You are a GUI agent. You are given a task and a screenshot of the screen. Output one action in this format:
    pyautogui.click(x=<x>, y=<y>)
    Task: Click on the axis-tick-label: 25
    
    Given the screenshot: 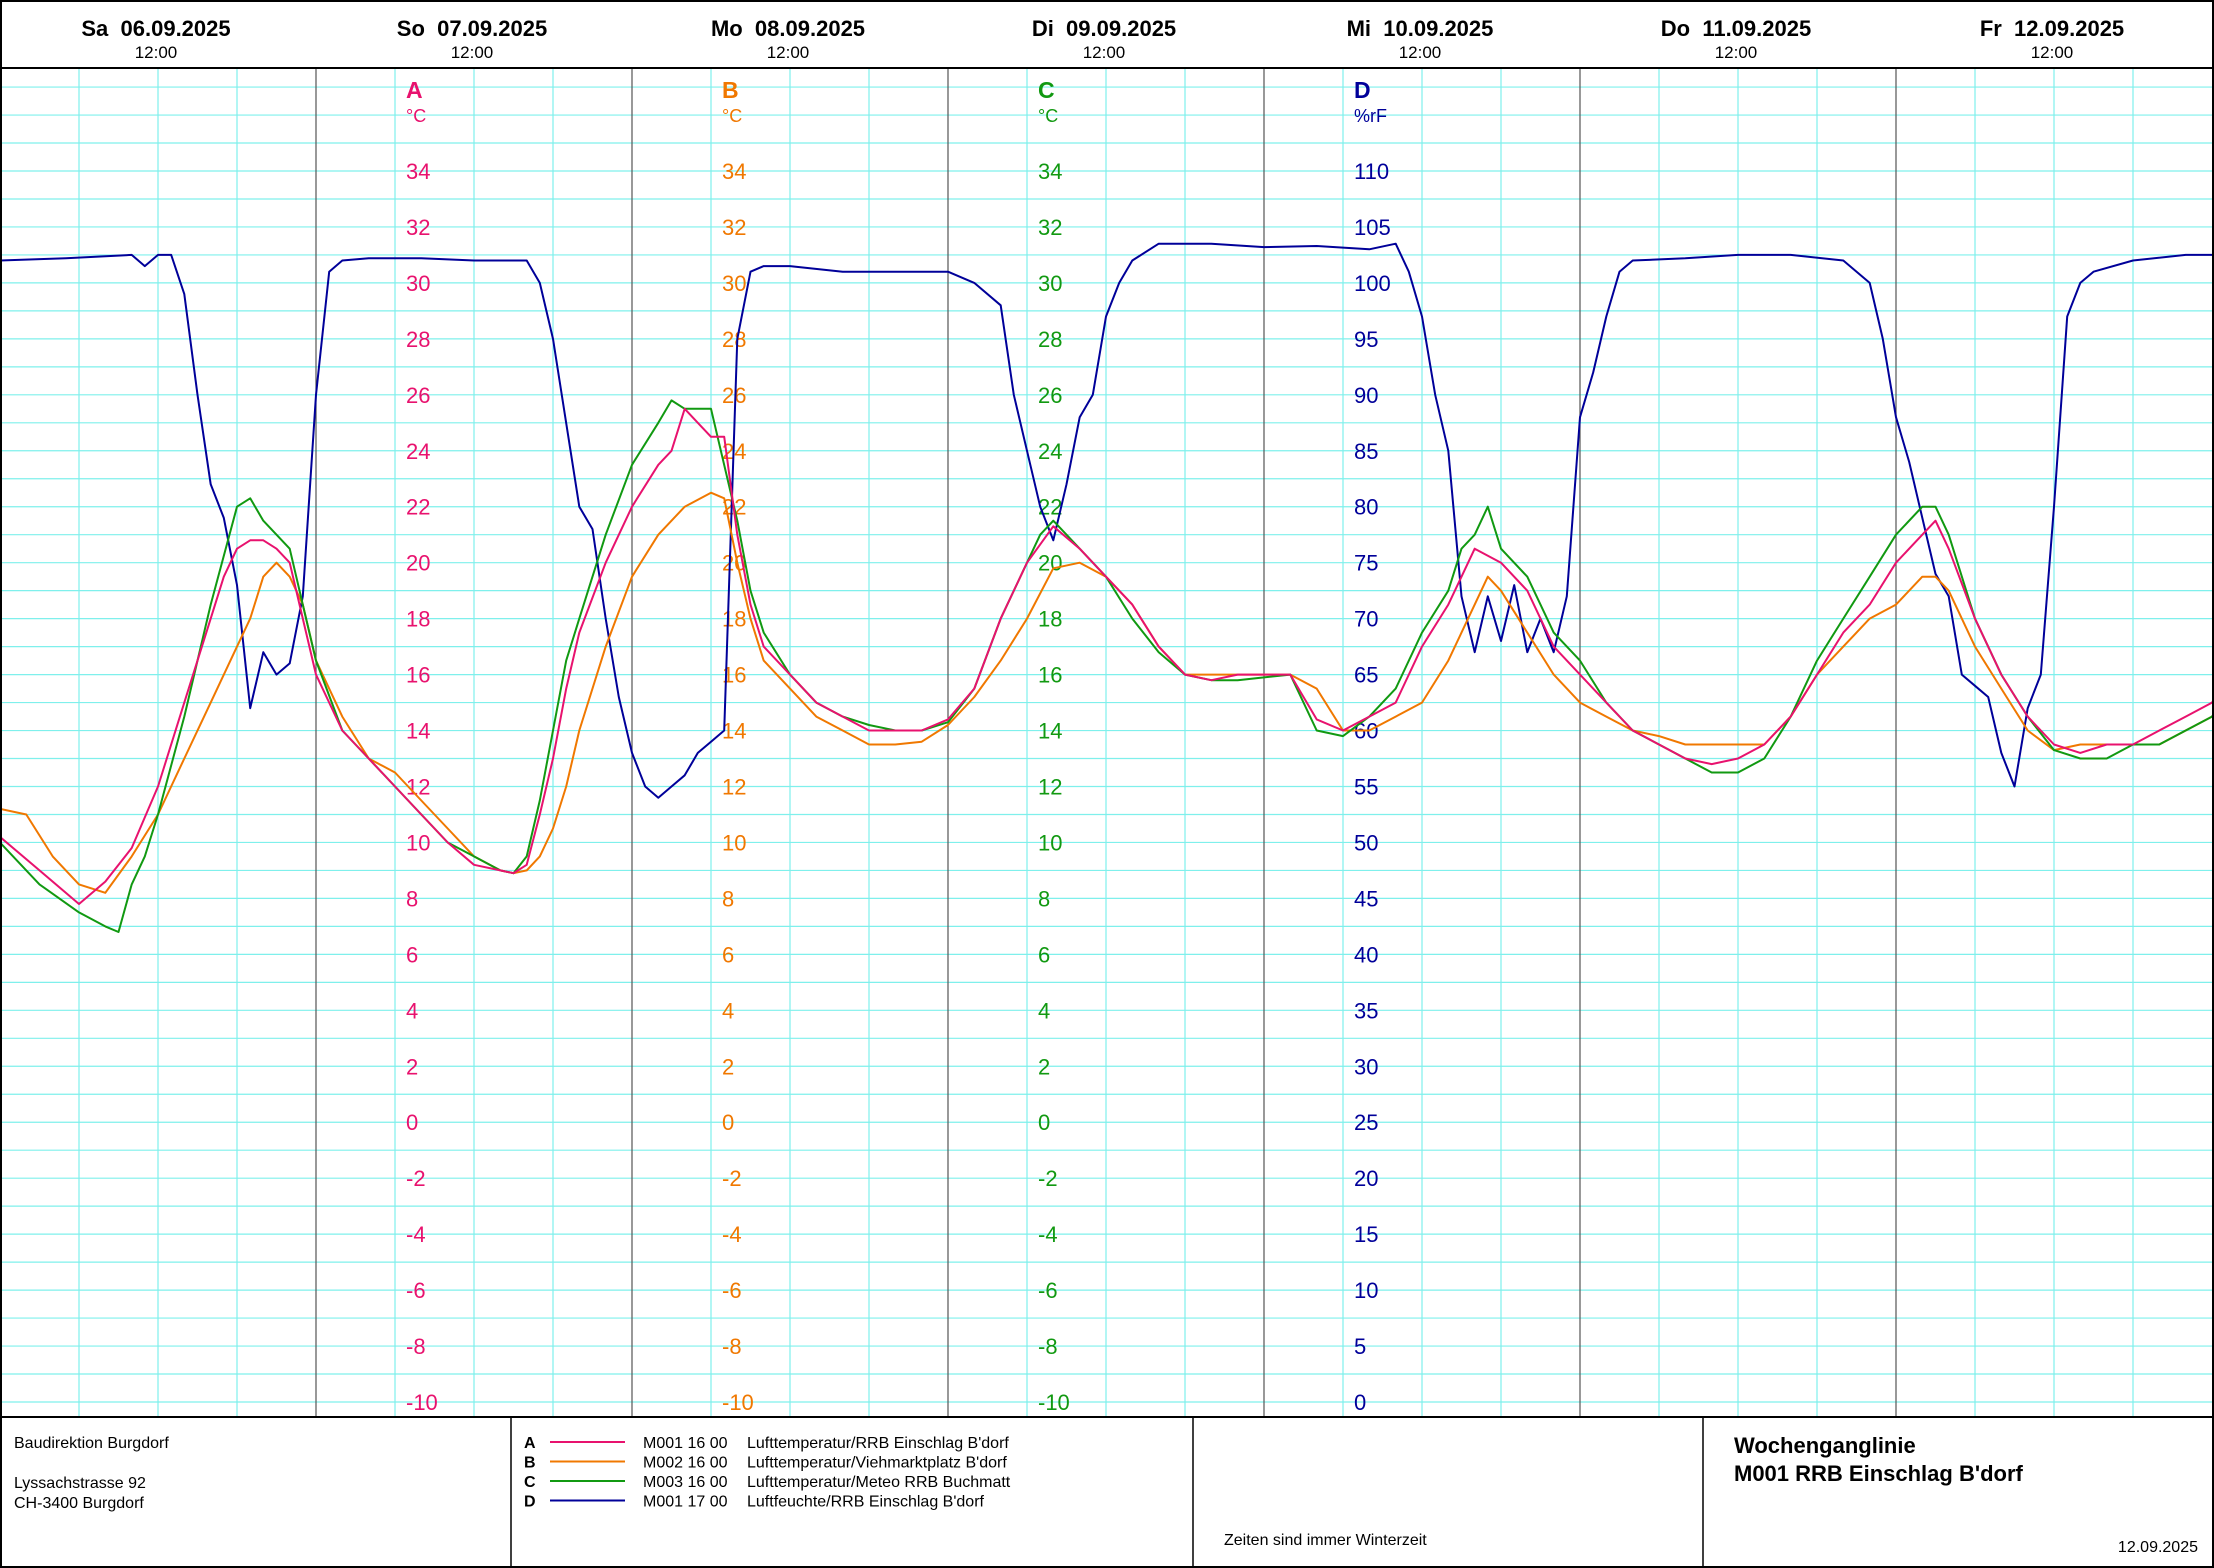 What is the action you would take?
    pyautogui.click(x=1366, y=1122)
    